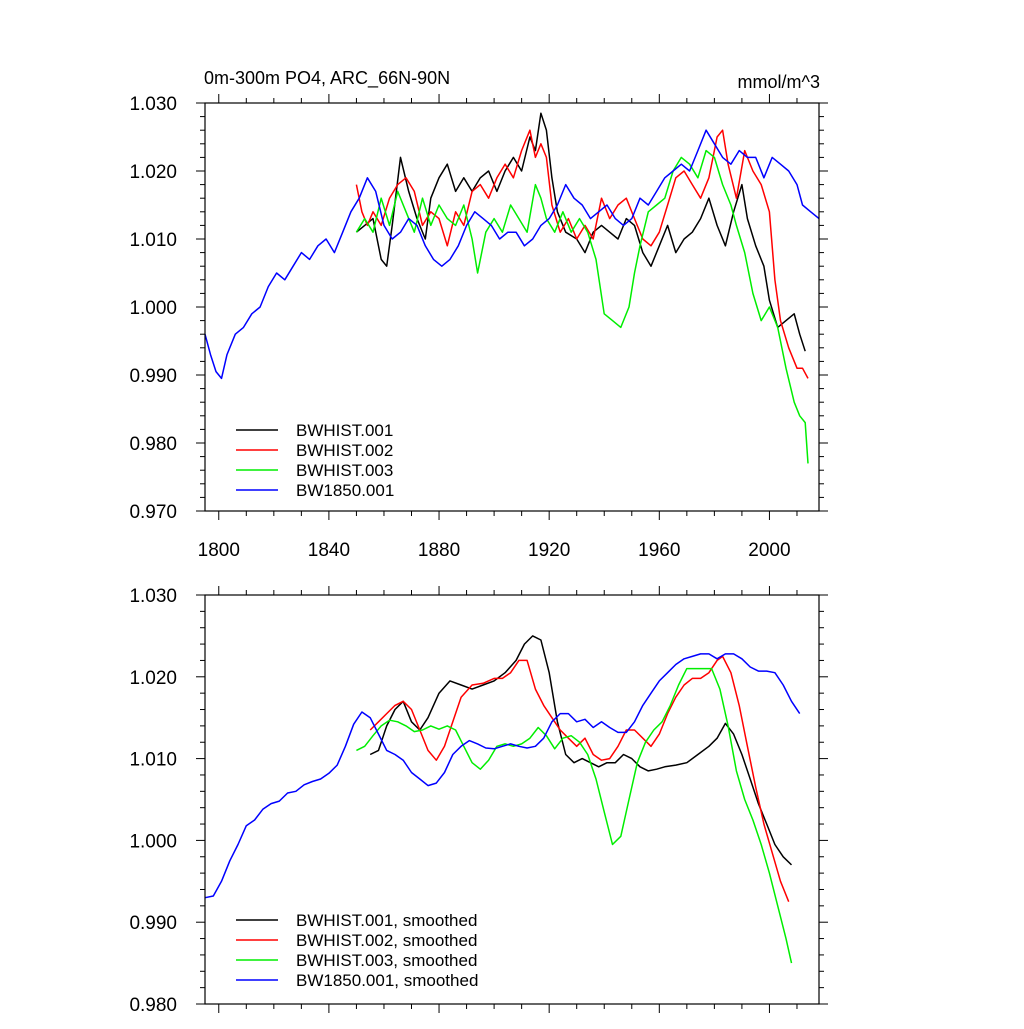 The width and height of the screenshot is (1024, 1029). What do you see at coordinates (219, 550) in the screenshot?
I see `x-tick-label: 1800` at bounding box center [219, 550].